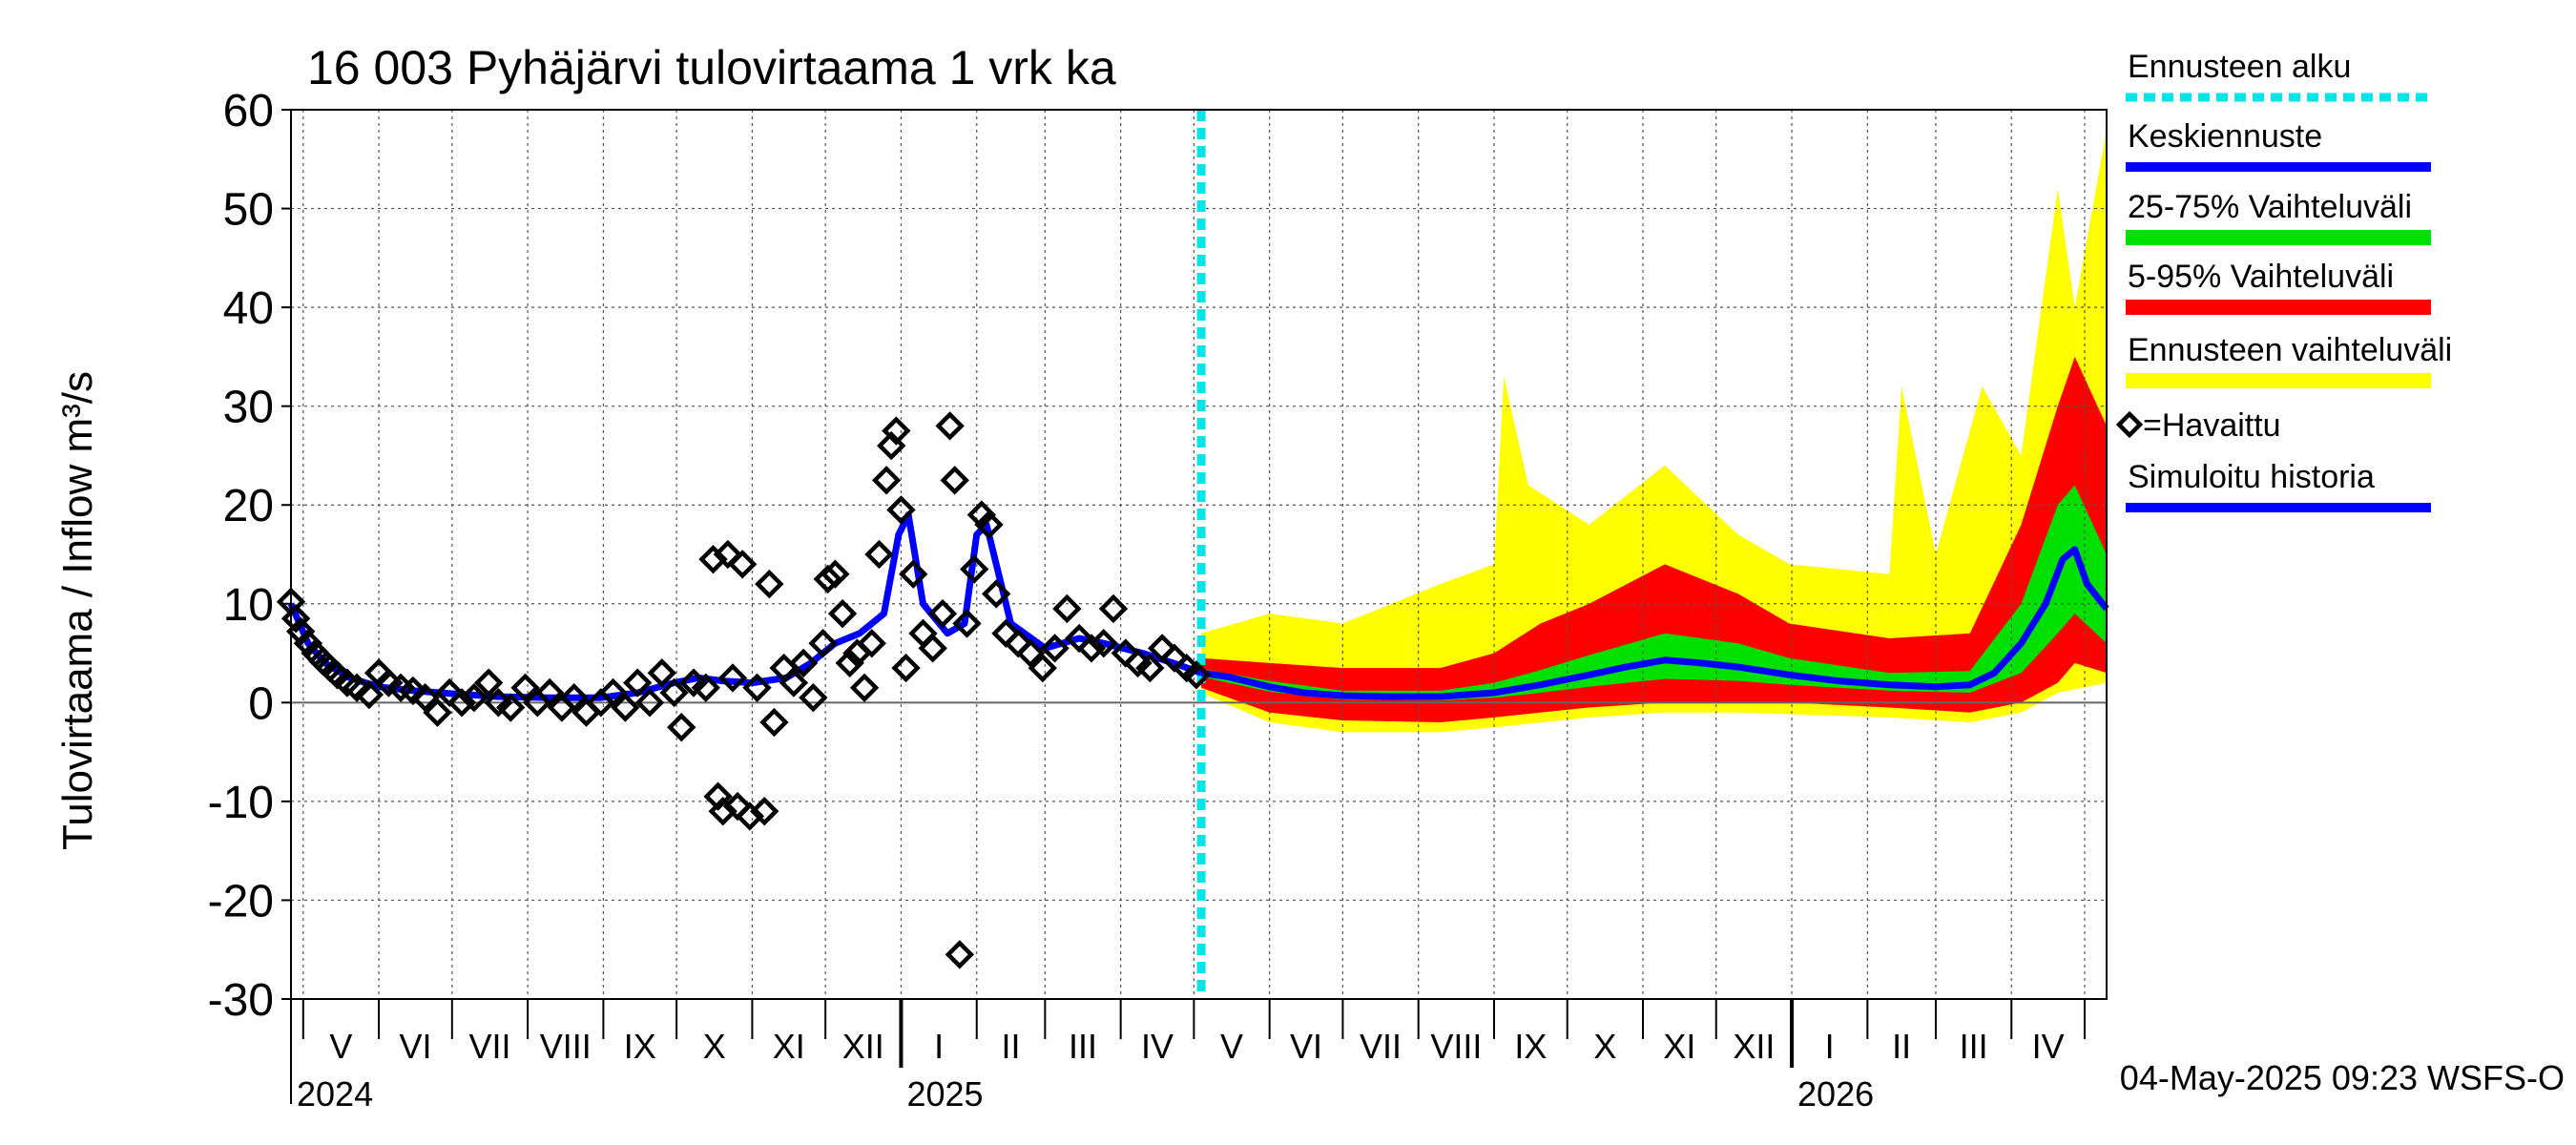  I want to click on x-month-label: VIII, so click(566, 1047).